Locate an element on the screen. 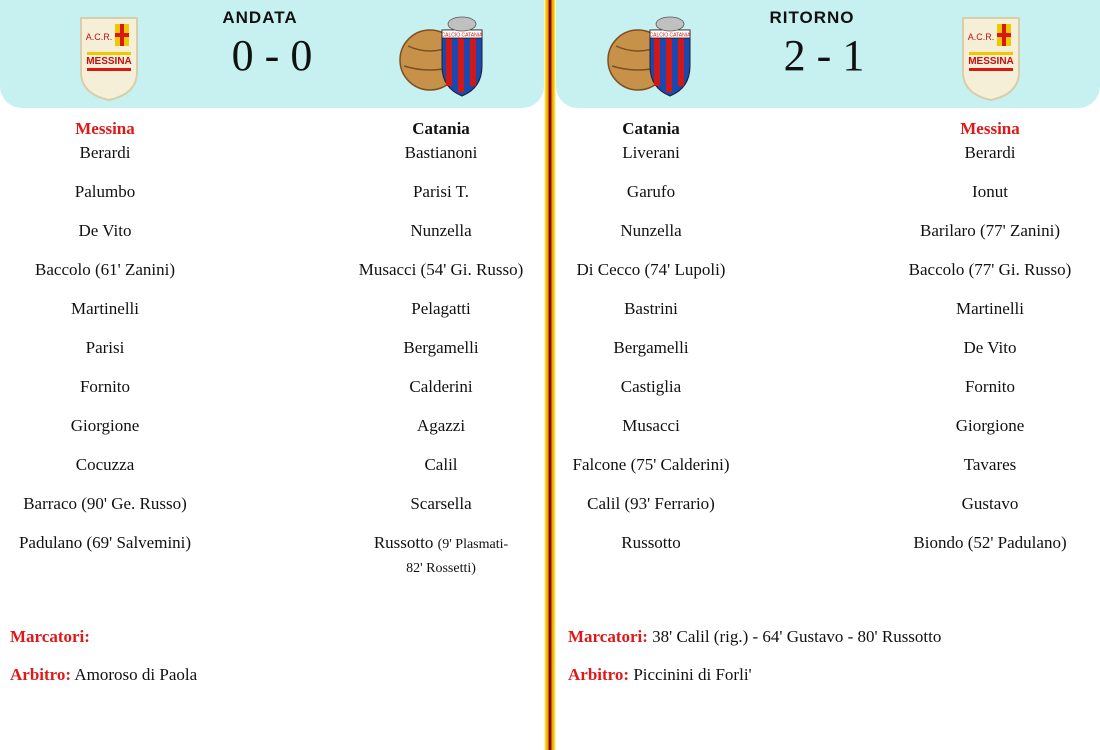 This screenshot has width=1100, height=750. player-name: Scarsella is located at coordinates (441, 503).